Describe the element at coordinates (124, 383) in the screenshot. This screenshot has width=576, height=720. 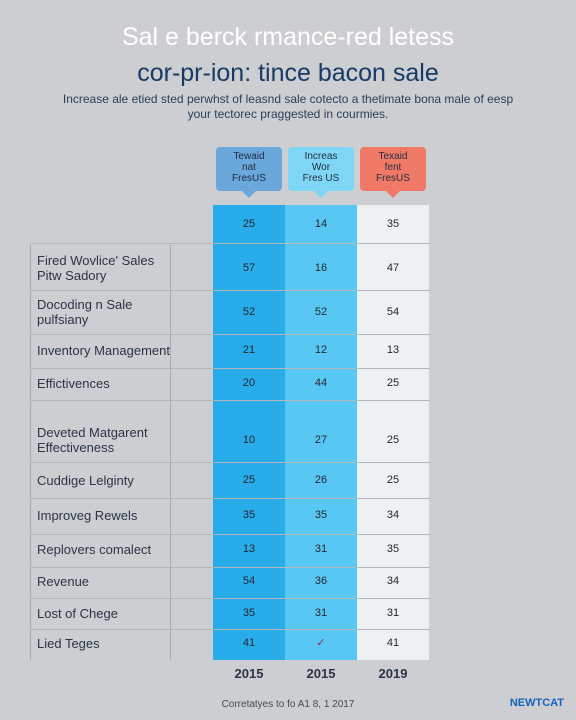
I see `row-label: Effictivences` at that location.